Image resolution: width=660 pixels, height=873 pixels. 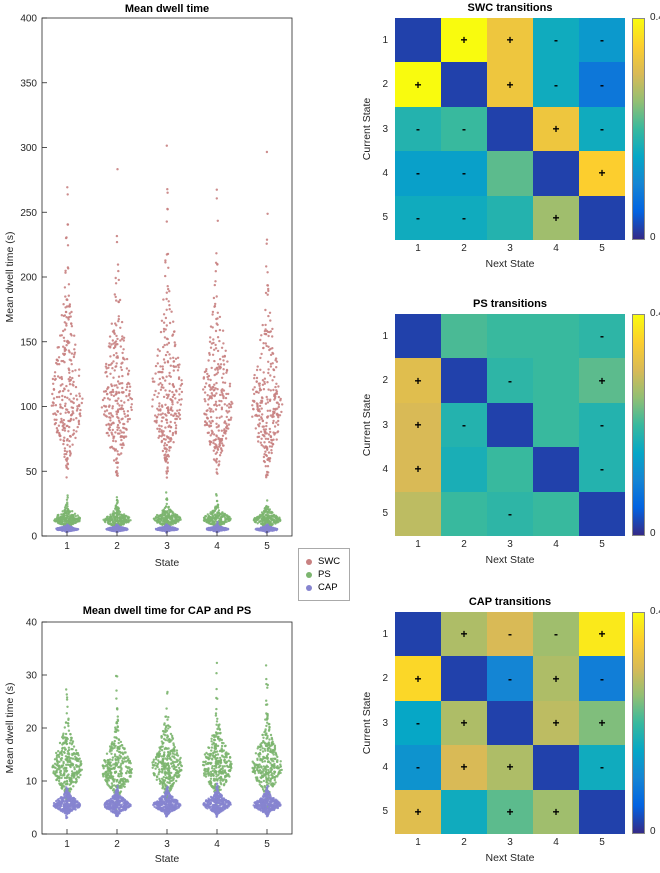 I want to click on heatmap-cell-r4c4, so click(x=556, y=173).